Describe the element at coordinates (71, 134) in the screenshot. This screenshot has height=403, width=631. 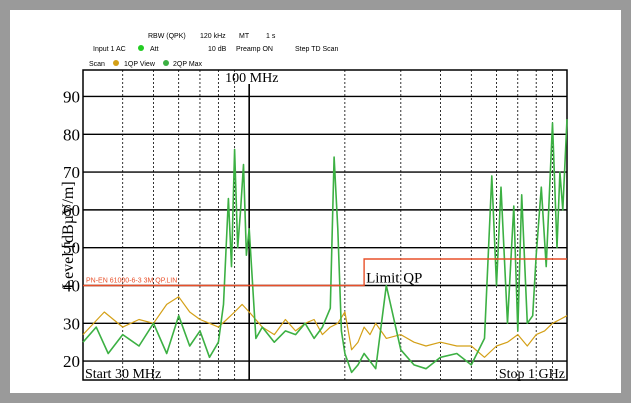
I see `y-tick-label: 80` at that location.